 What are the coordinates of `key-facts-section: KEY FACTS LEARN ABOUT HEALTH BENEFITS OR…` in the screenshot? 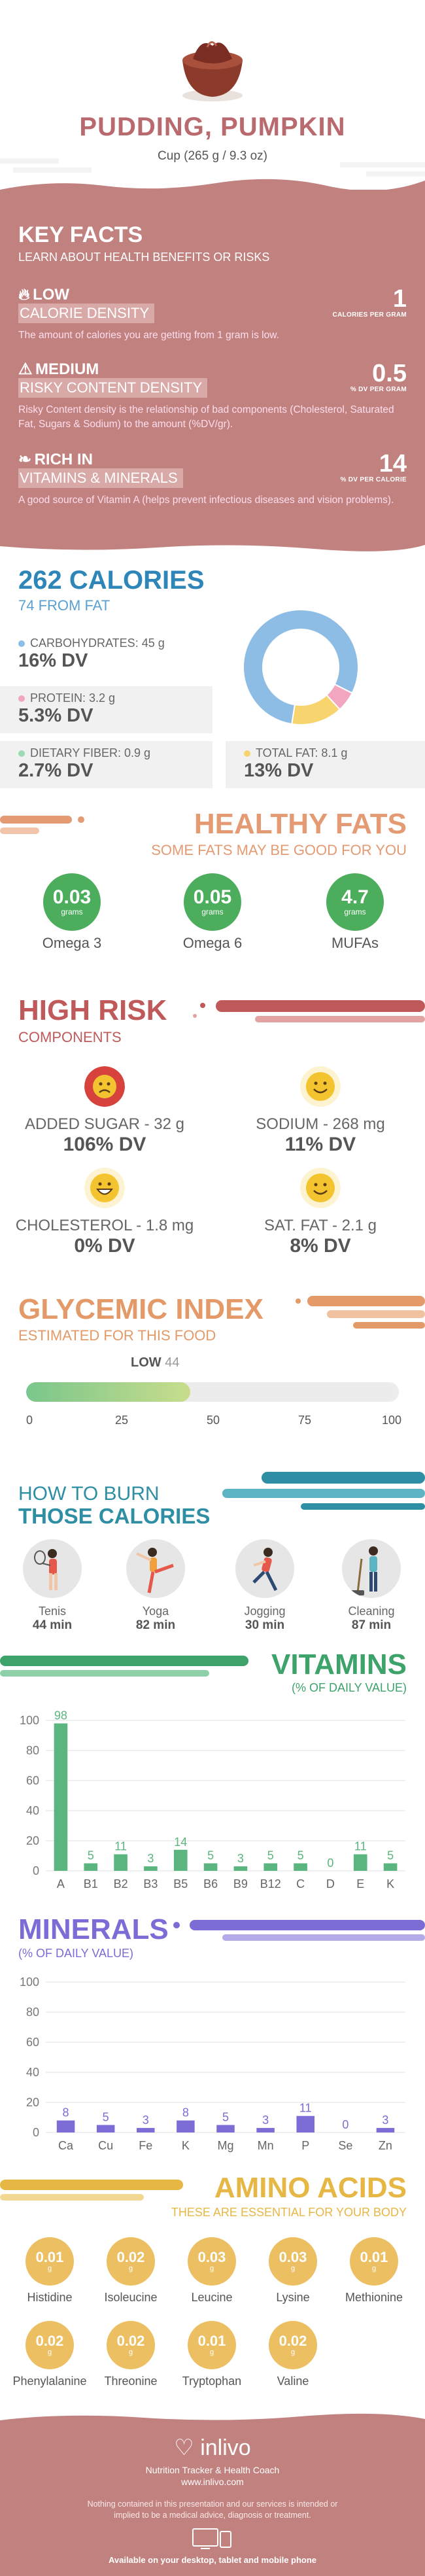 It's located at (212, 371).